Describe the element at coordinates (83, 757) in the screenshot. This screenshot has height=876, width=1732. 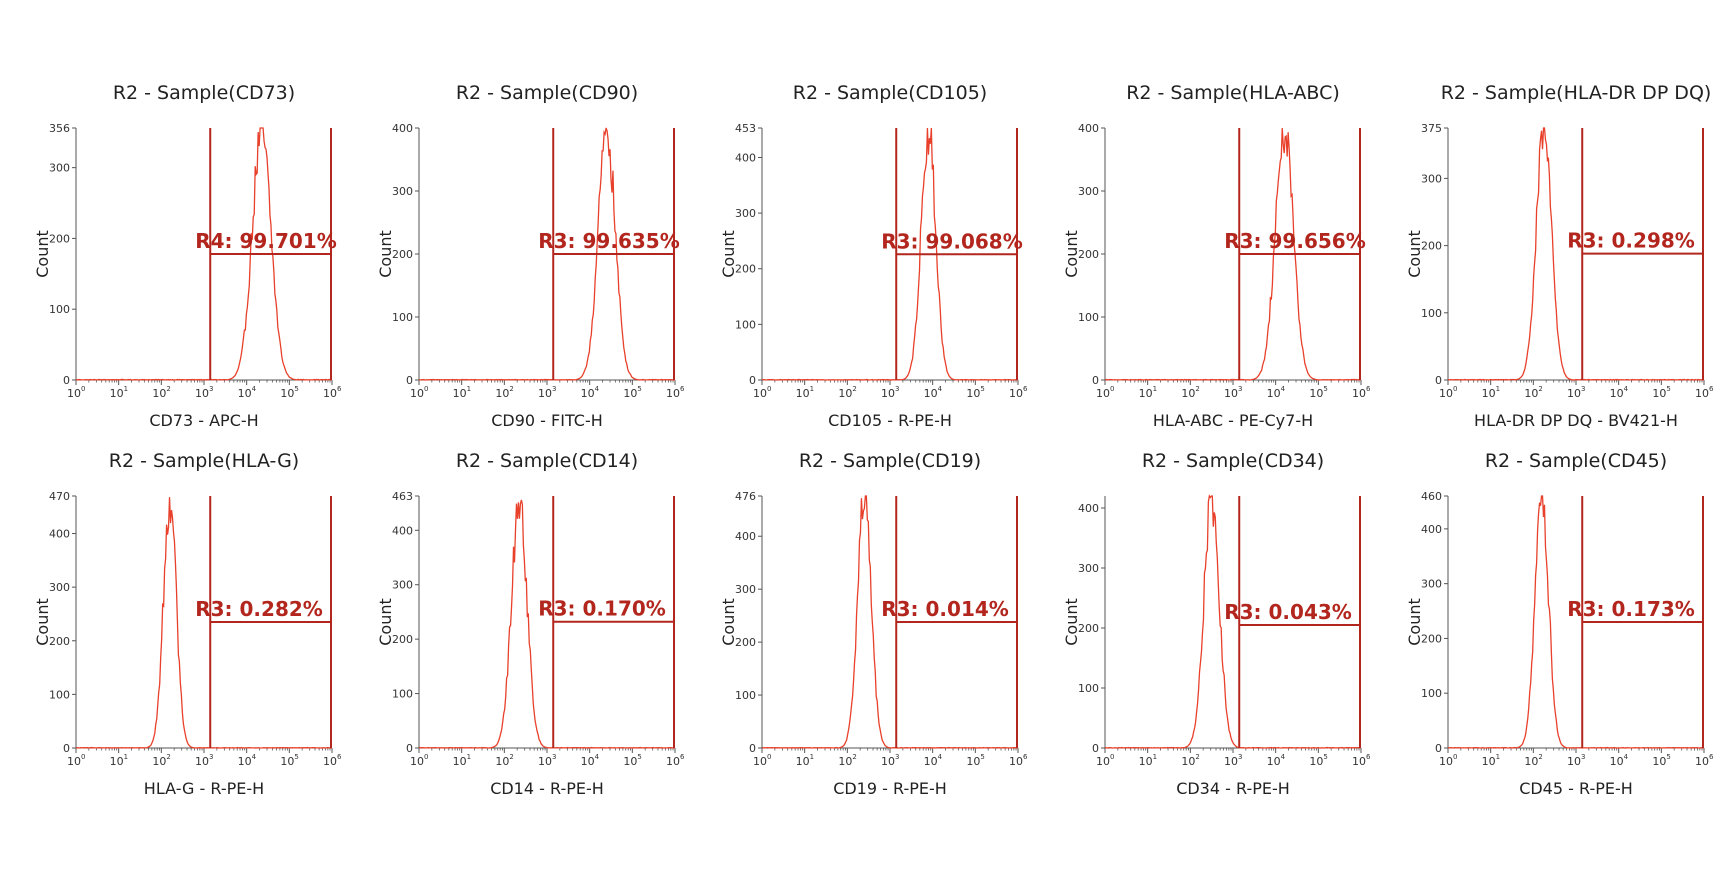
I see `x-tick-exponent: 0` at that location.